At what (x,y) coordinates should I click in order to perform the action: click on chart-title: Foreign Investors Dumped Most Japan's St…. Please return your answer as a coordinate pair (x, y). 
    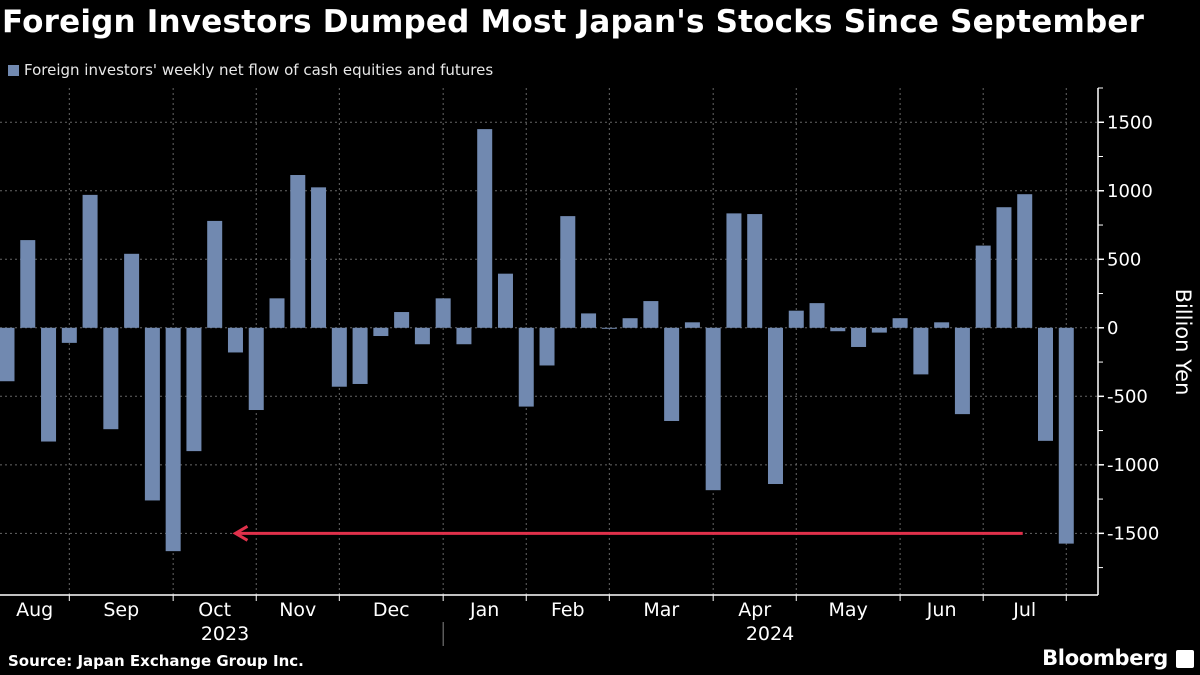
    Looking at the image, I should click on (573, 22).